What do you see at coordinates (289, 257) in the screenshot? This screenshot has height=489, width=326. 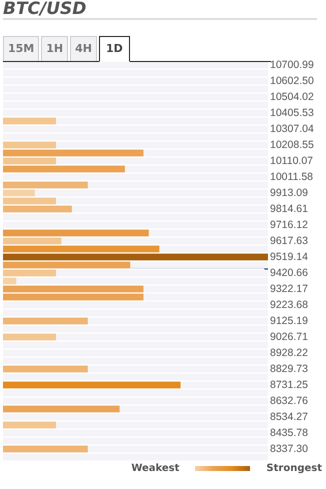 I see `y-tick-label: 9519.14` at bounding box center [289, 257].